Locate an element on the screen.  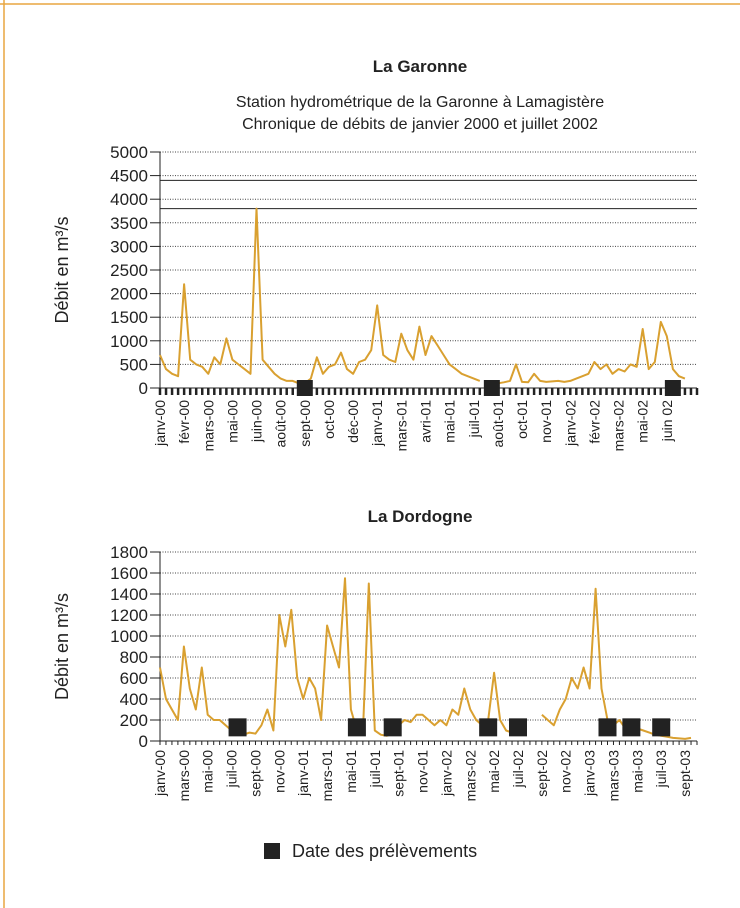
y-tick-label: 1400 is located at coordinates (129, 594).